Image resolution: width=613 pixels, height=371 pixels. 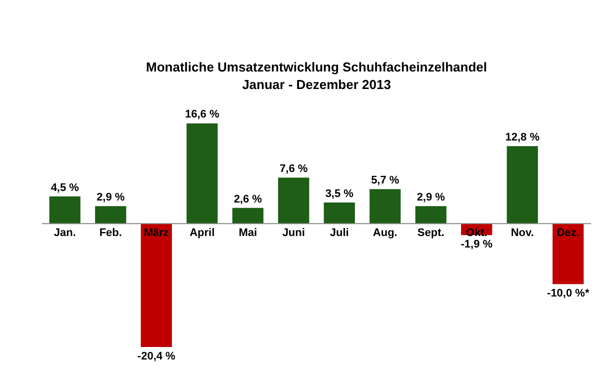 I want to click on data-label: -1,9 %, so click(x=476, y=244).